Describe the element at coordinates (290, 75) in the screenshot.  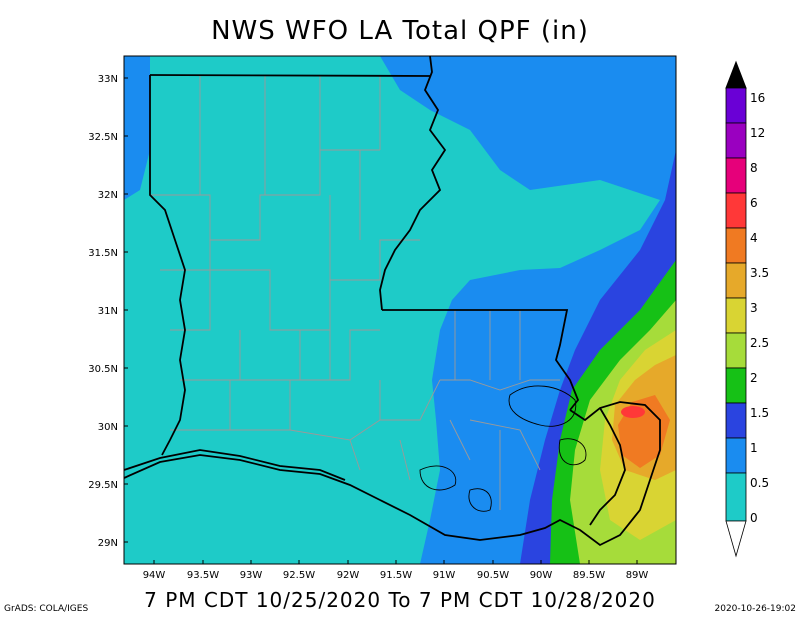
I see `arkansas-border` at that location.